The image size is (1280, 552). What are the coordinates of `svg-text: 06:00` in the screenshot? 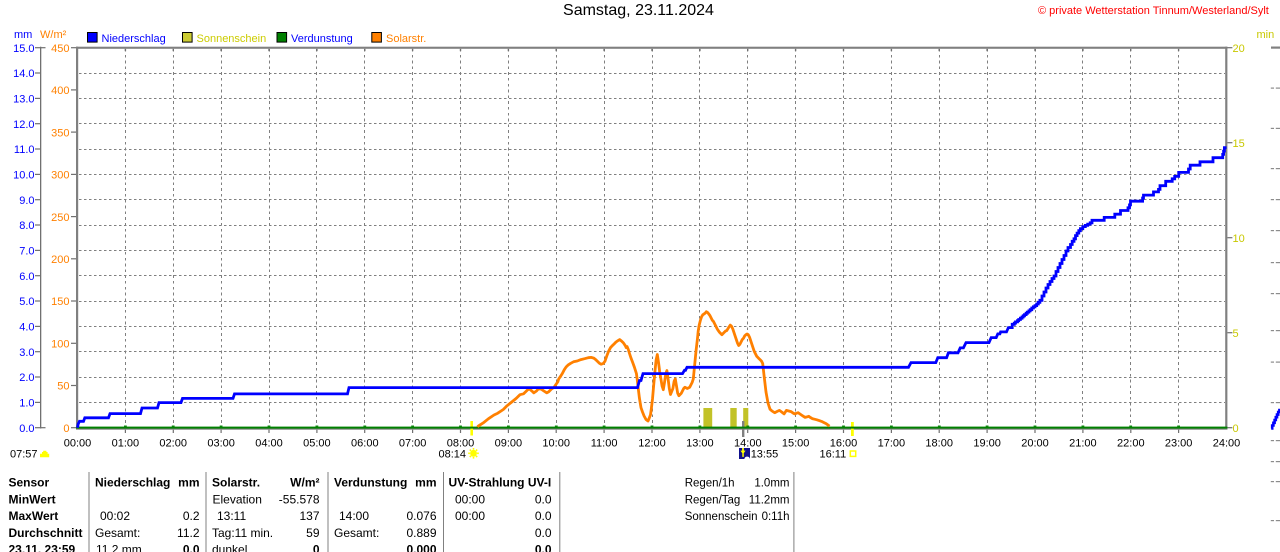 It's located at (365, 443).